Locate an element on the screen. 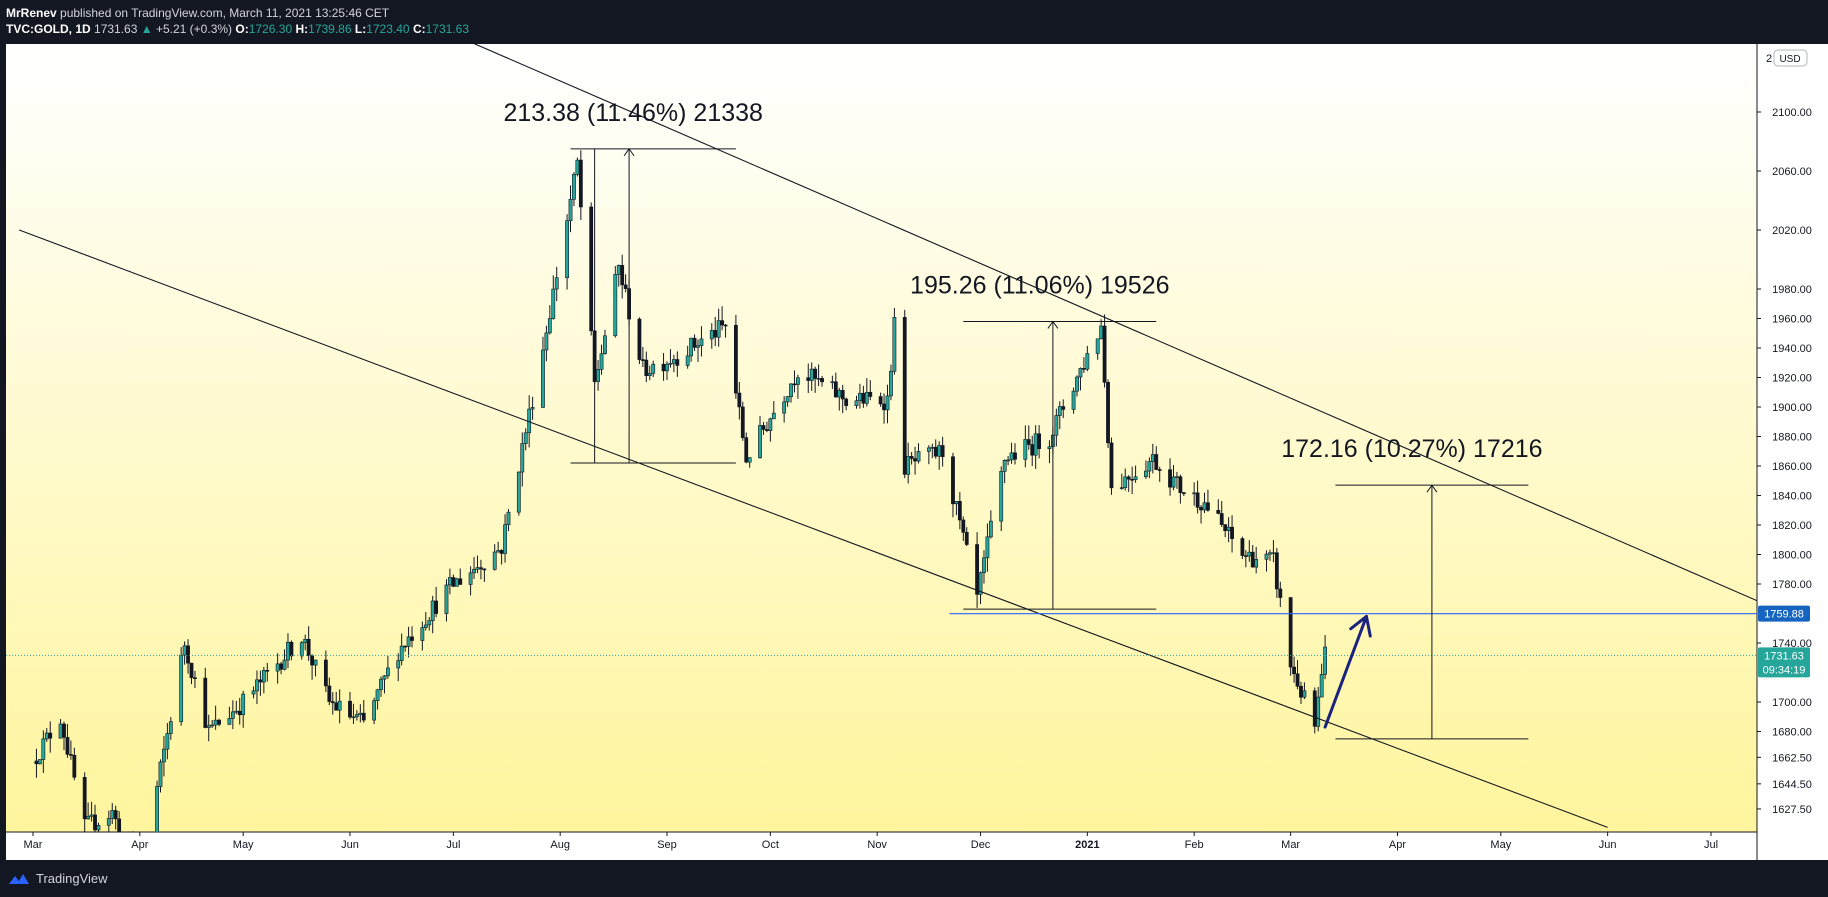  measure-arrowhead-icon is located at coordinates (1053, 324).